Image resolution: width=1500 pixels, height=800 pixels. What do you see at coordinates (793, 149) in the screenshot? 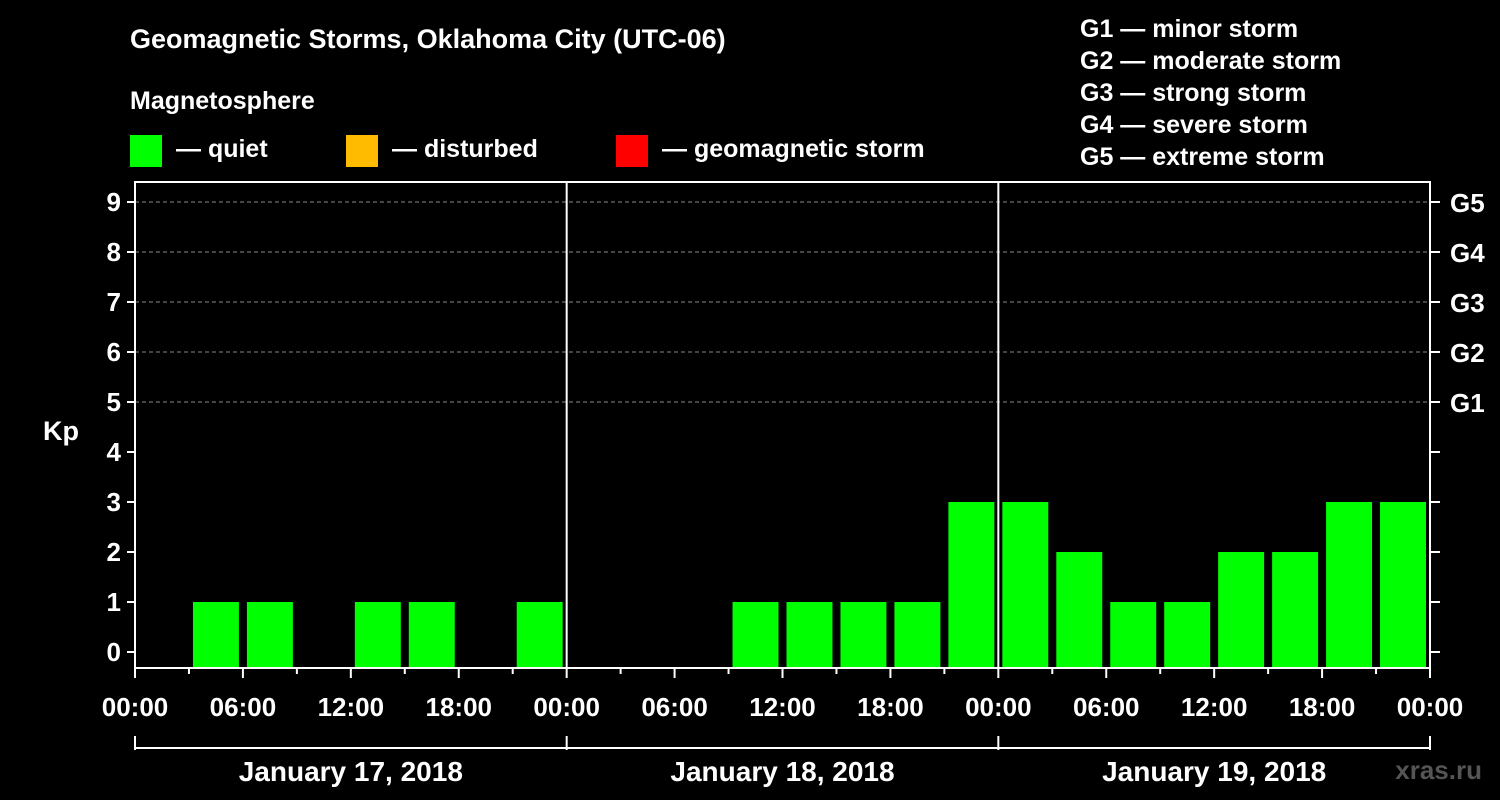
I see `legend-label-storm: — geomagnetic storm` at bounding box center [793, 149].